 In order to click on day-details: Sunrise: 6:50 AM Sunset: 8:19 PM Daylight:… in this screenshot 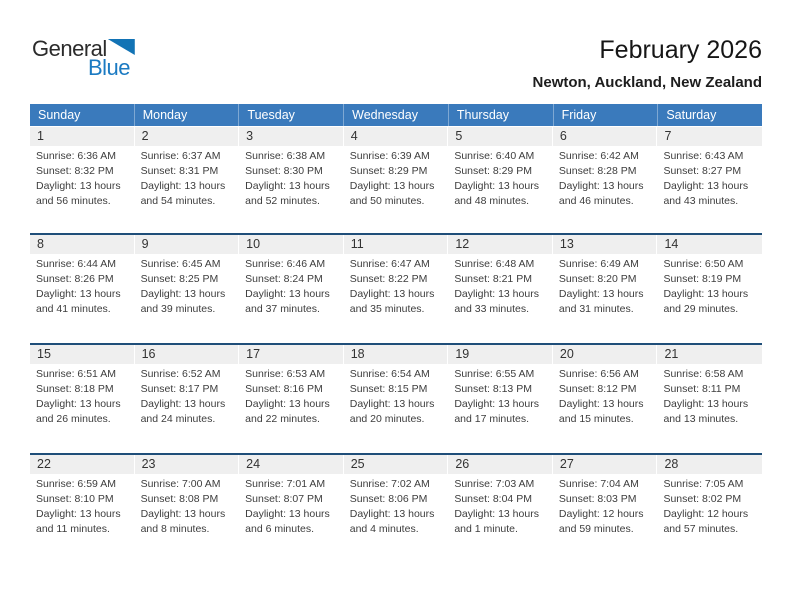, I will do `click(709, 285)`.